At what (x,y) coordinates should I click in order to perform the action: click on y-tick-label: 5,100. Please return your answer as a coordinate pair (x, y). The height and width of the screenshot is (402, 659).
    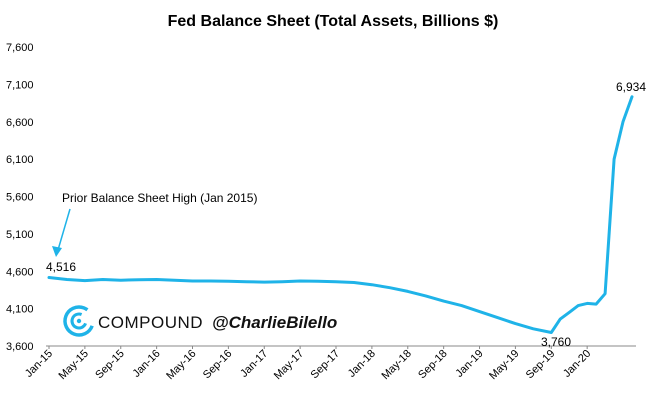
    Looking at the image, I should click on (20, 235).